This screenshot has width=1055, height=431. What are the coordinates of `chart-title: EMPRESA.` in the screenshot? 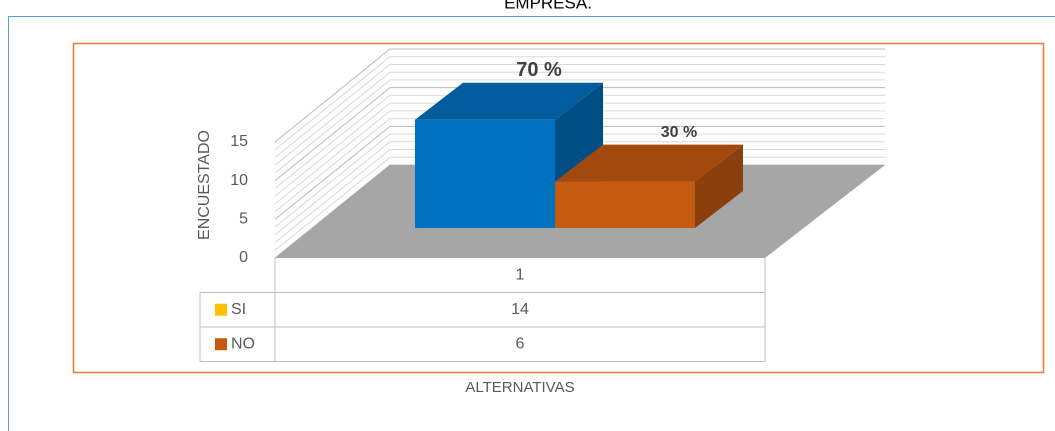 It's located at (548, 6).